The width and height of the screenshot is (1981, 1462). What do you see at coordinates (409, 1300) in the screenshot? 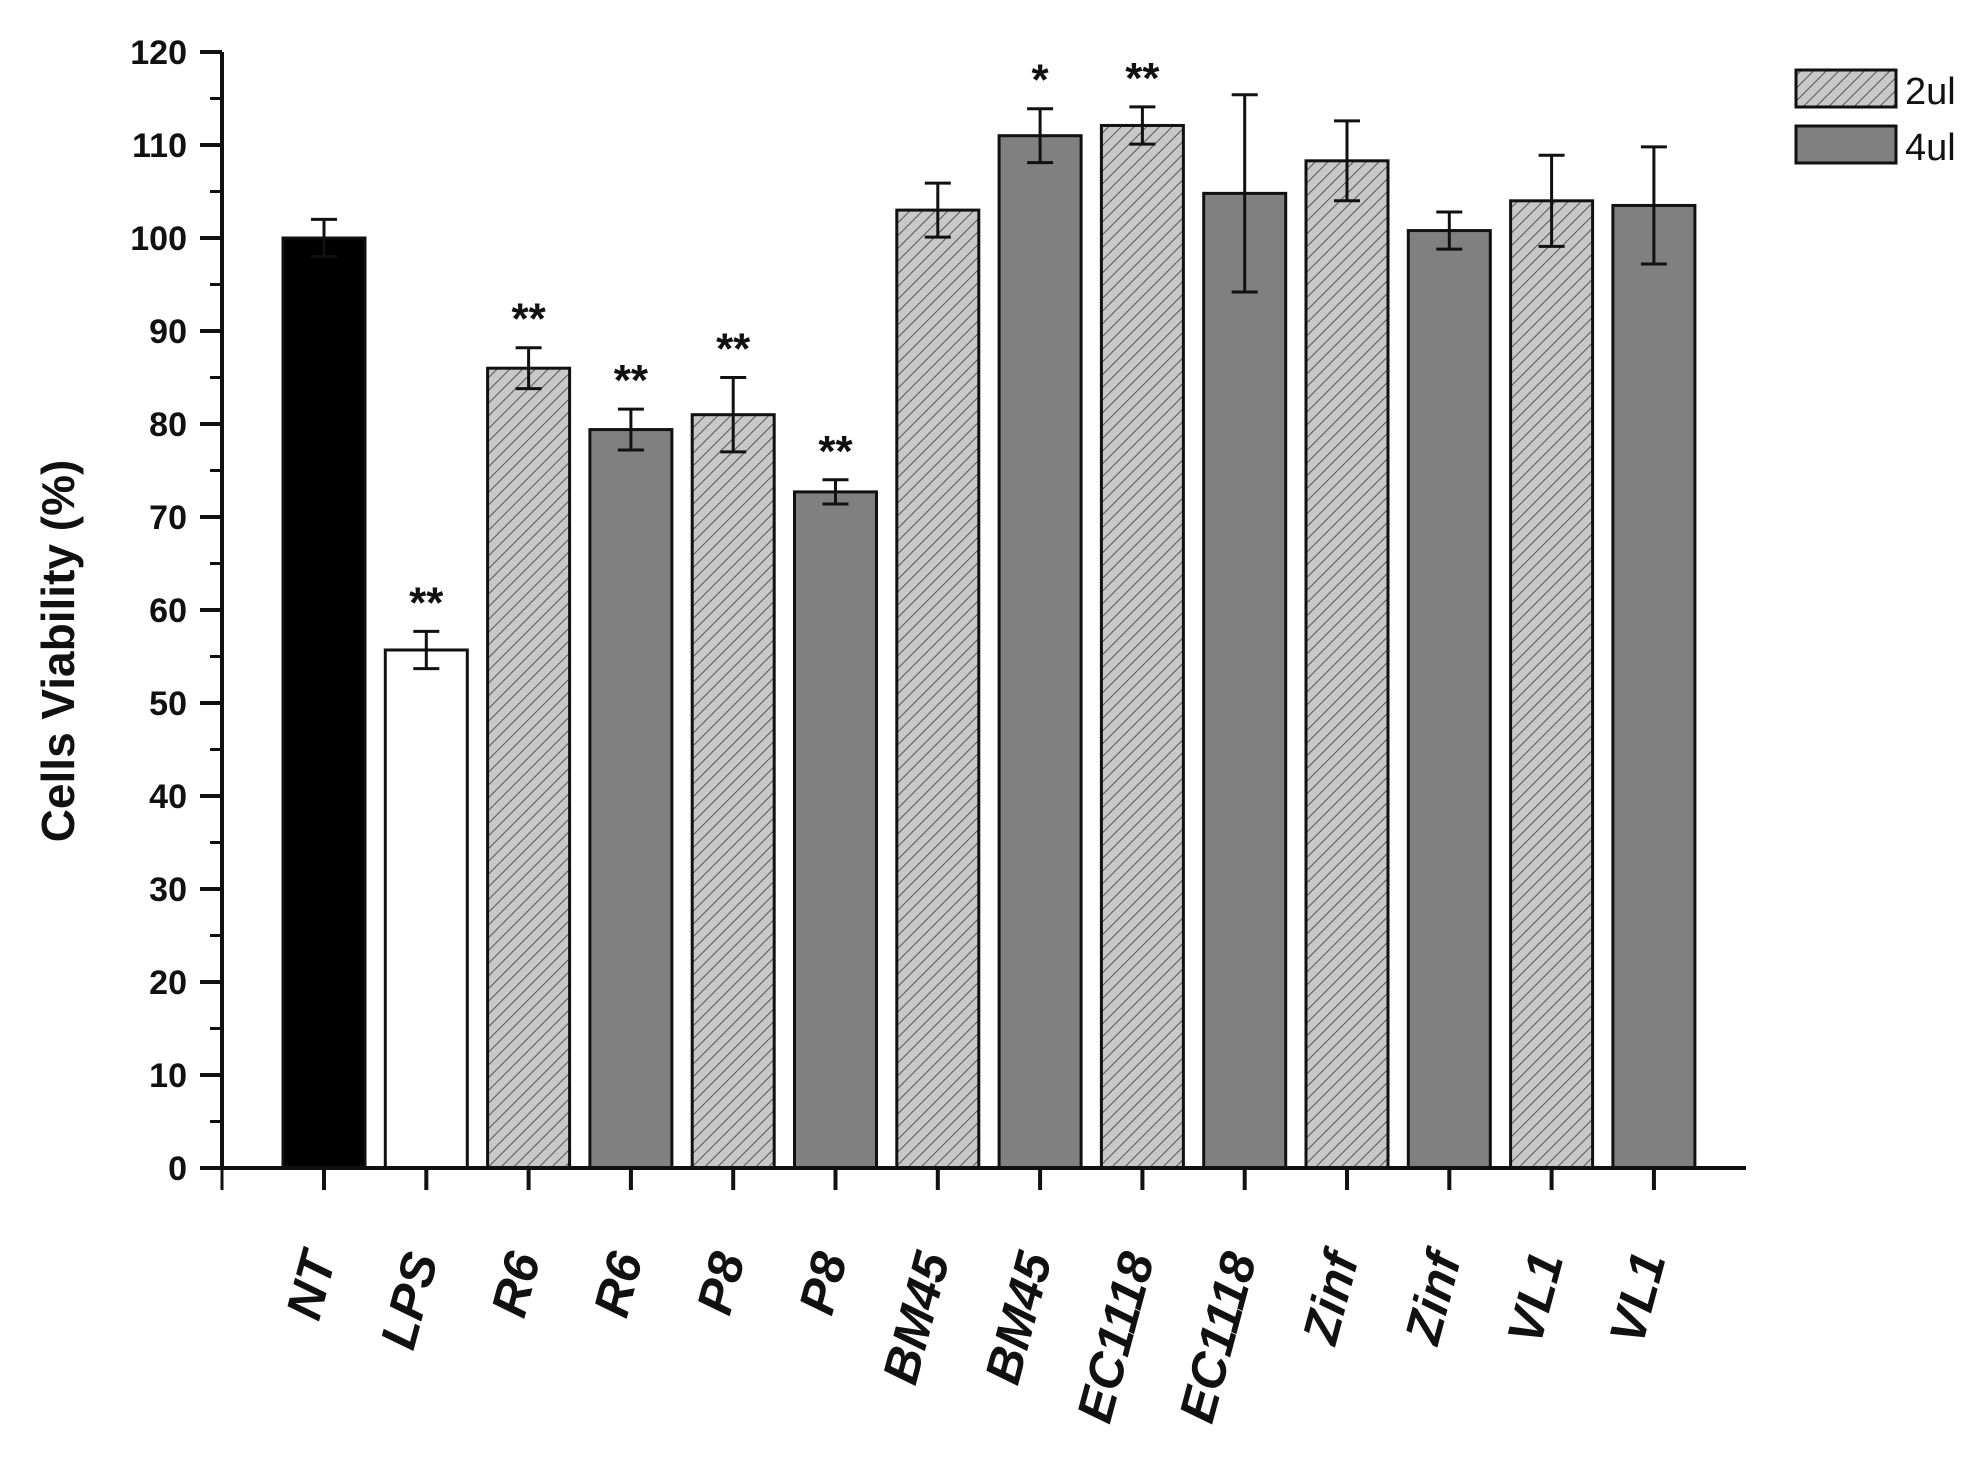
I see `category-label: LPS` at bounding box center [409, 1300].